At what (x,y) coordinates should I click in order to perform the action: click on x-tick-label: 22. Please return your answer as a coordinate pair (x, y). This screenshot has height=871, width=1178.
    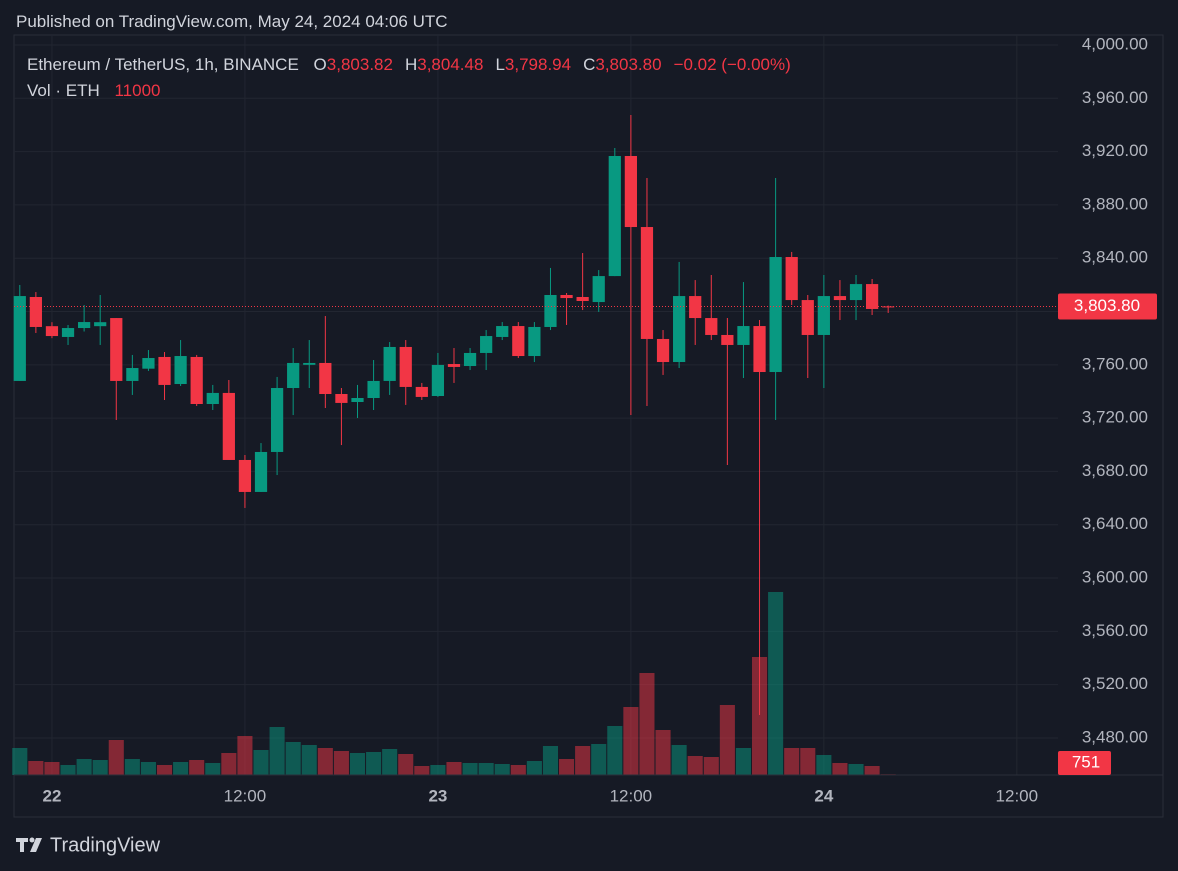
    Looking at the image, I should click on (51, 795).